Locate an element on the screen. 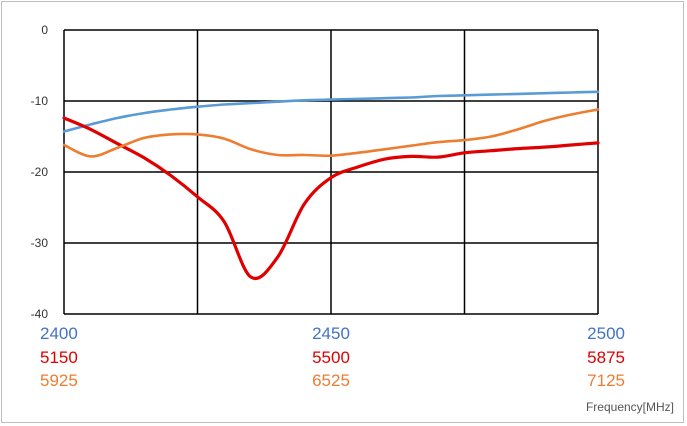  x-tick-label: 2400 is located at coordinates (59, 333).